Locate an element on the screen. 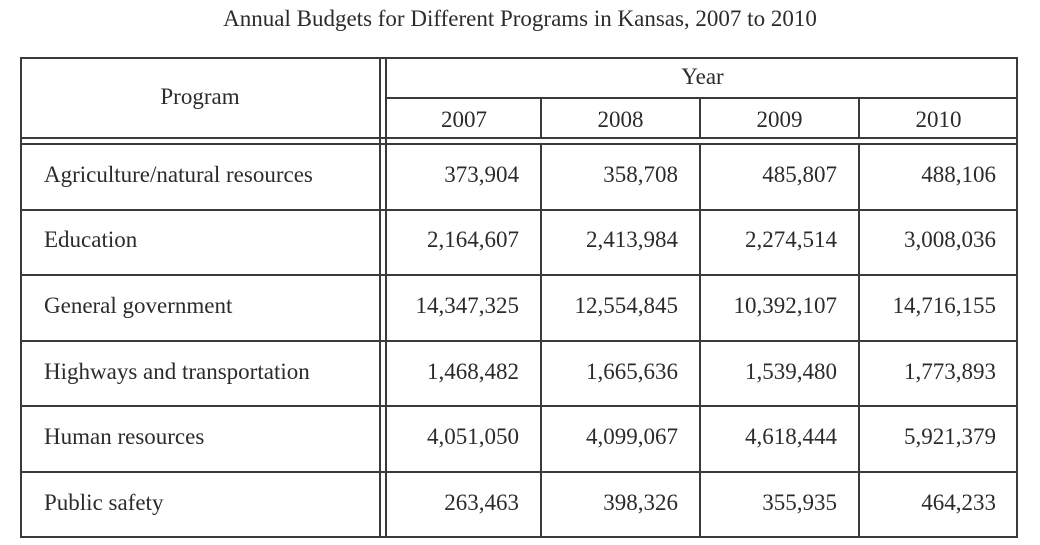 This screenshot has height=545, width=1040. budget-value-2009: 485,807 is located at coordinates (799, 174).